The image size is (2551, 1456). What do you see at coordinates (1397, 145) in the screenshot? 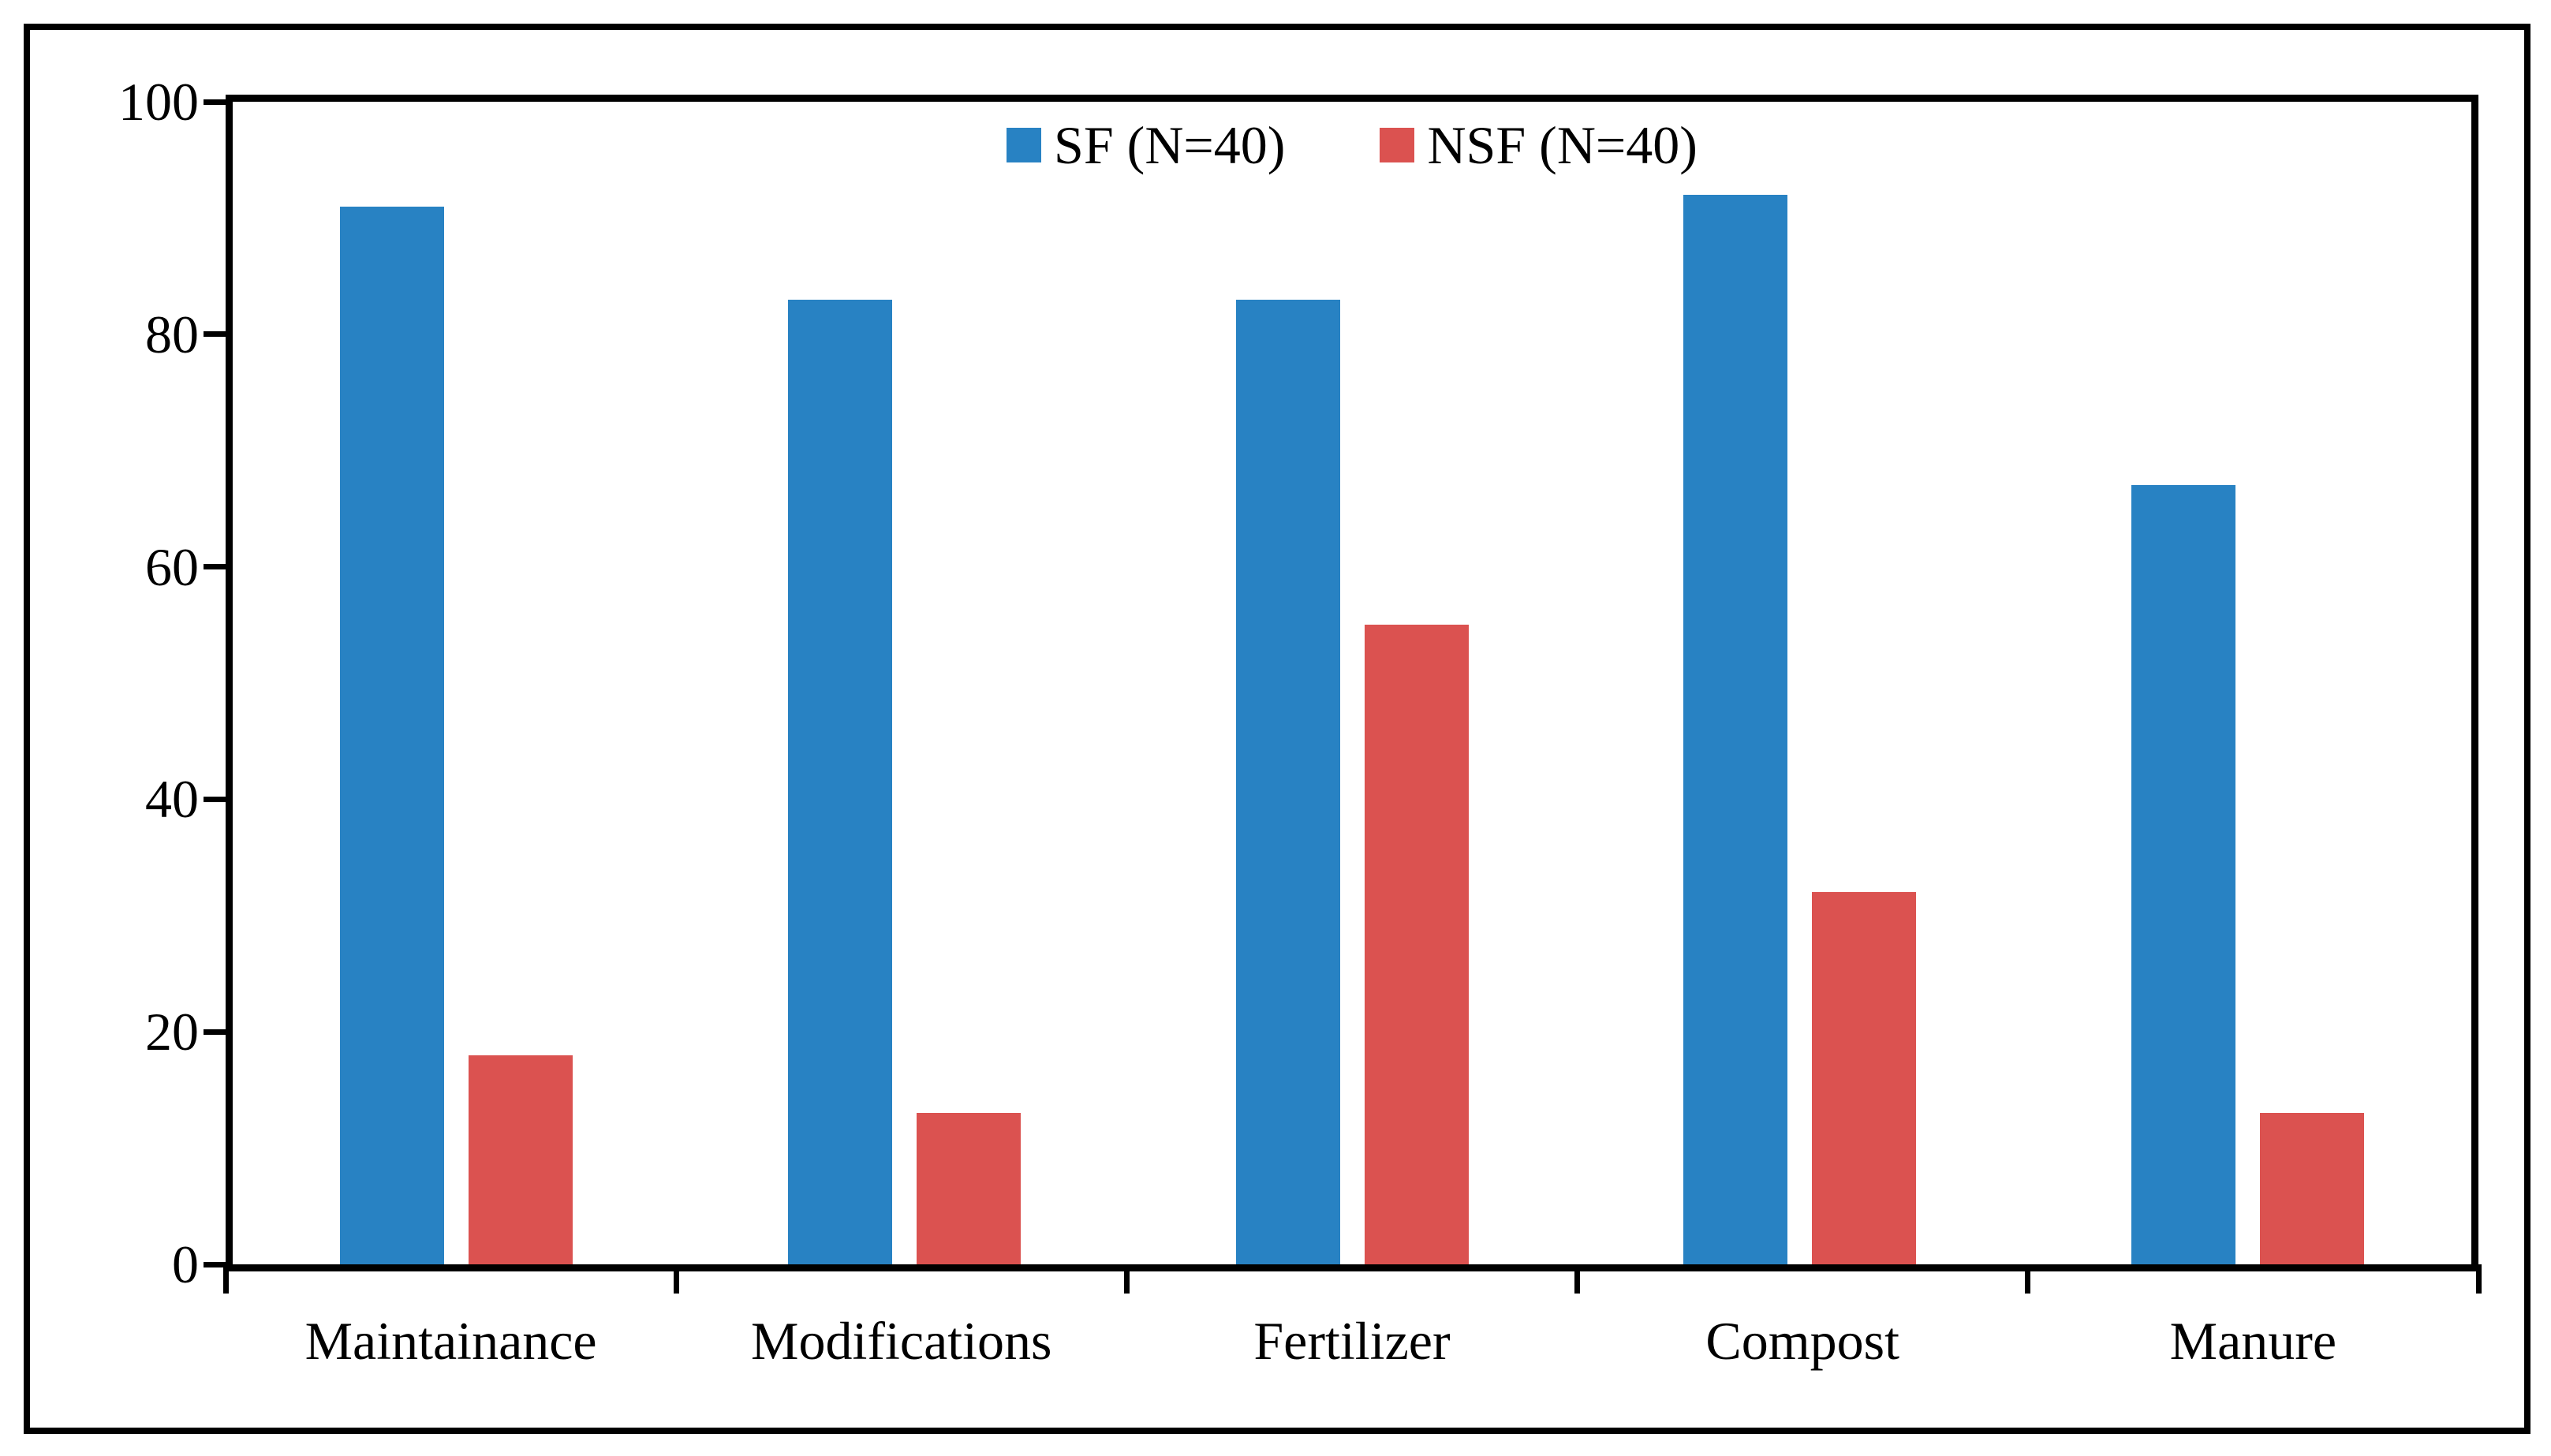
I see `legend-swatch-nsf-icon` at bounding box center [1397, 145].